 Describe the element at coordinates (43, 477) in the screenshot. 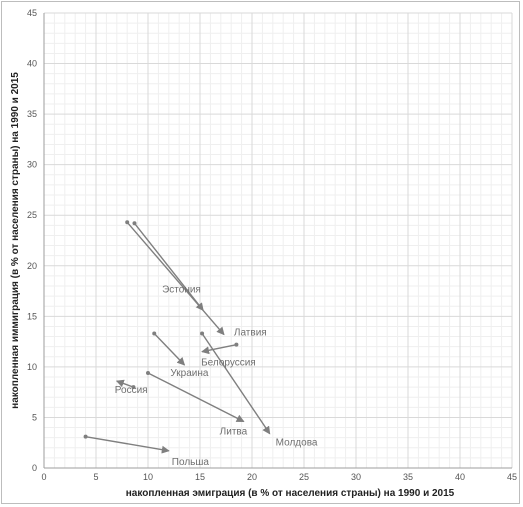

I see `x-tick-label: 0` at that location.